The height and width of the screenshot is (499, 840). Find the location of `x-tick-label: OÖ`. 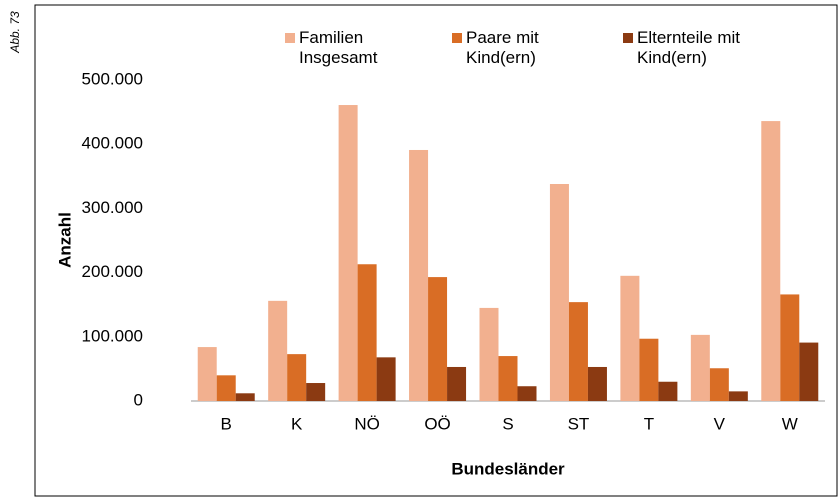

x-tick-label: OÖ is located at coordinates (437, 423).